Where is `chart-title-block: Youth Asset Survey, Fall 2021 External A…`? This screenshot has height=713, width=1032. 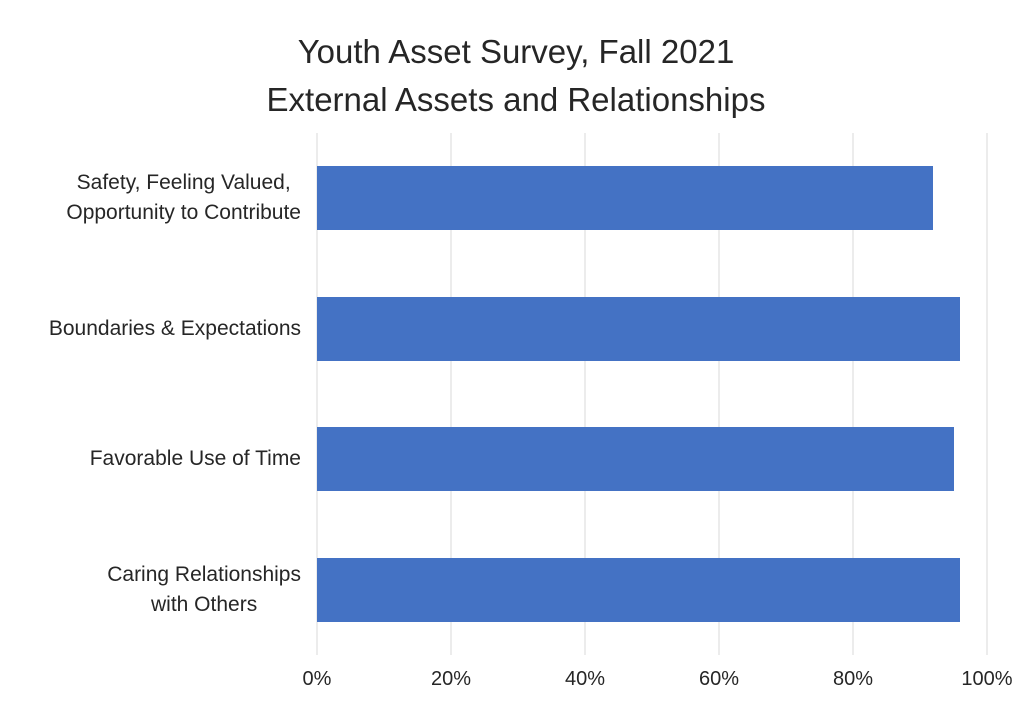 chart-title-block: Youth Asset Survey, Fall 2021 External A… is located at coordinates (516, 75).